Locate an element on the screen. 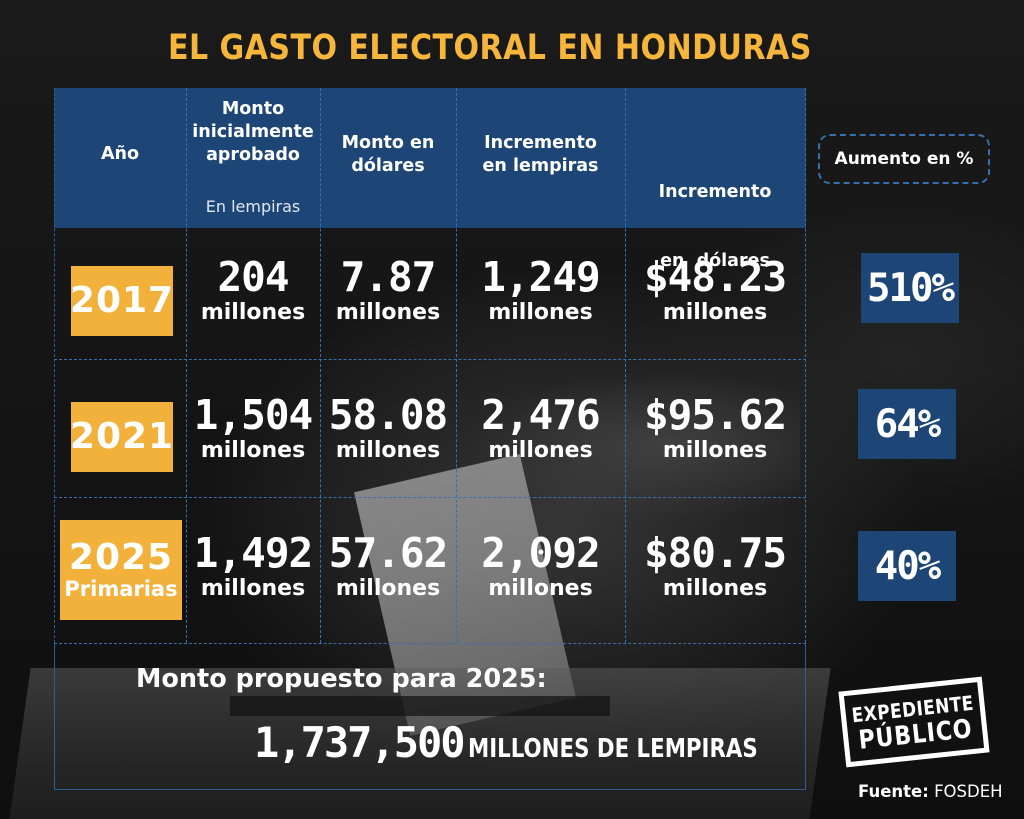 Image resolution: width=1024 pixels, height=819 pixels. header-approved-line1: Monto is located at coordinates (253, 109).